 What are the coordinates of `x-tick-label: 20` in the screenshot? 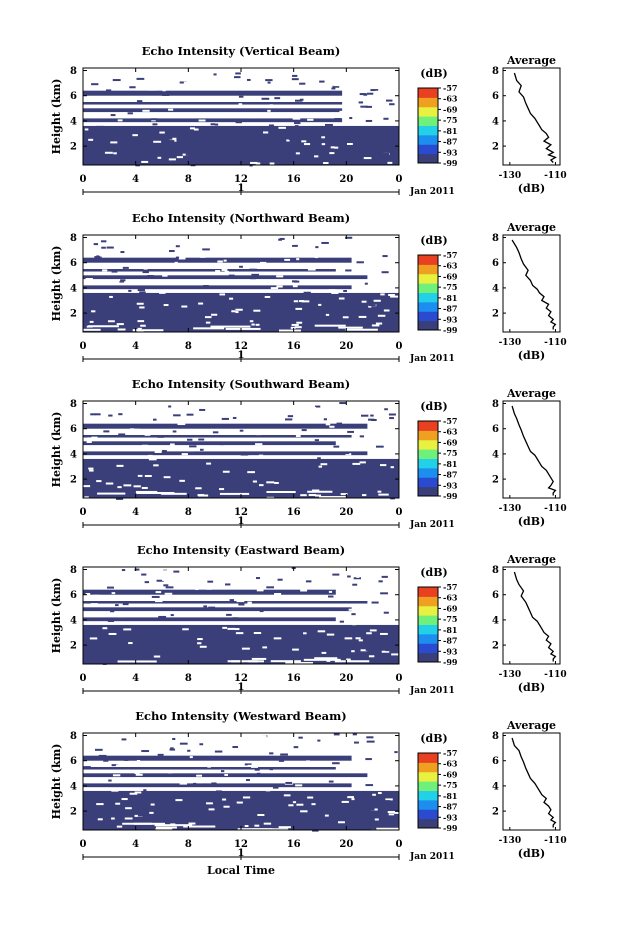 It's located at (346, 179).